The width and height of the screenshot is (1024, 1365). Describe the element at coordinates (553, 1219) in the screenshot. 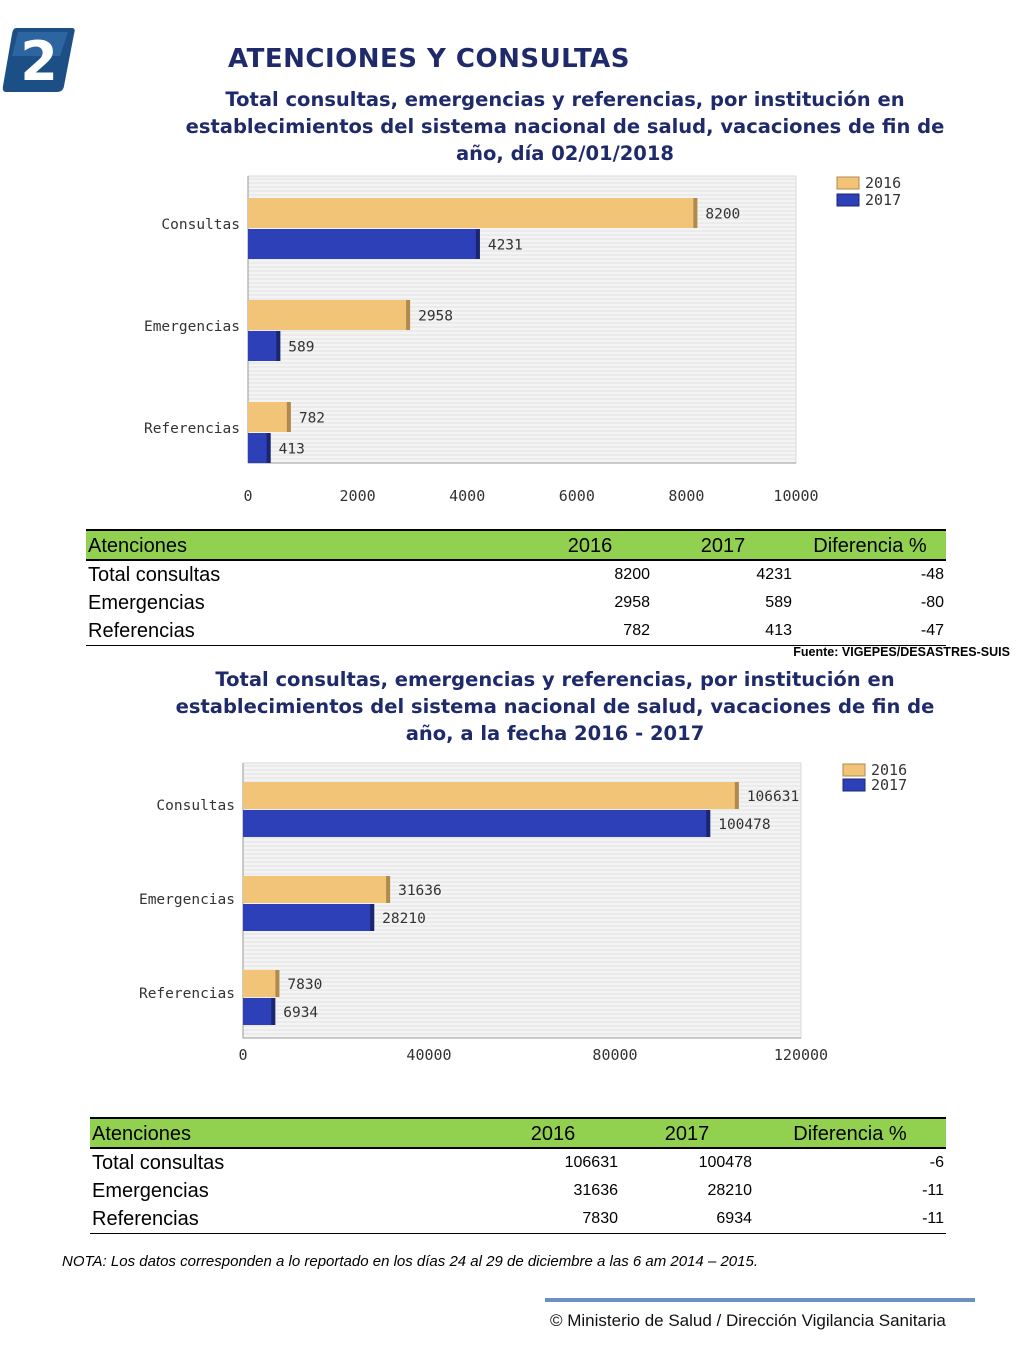

I see `table-cell-2016: 7830` at that location.